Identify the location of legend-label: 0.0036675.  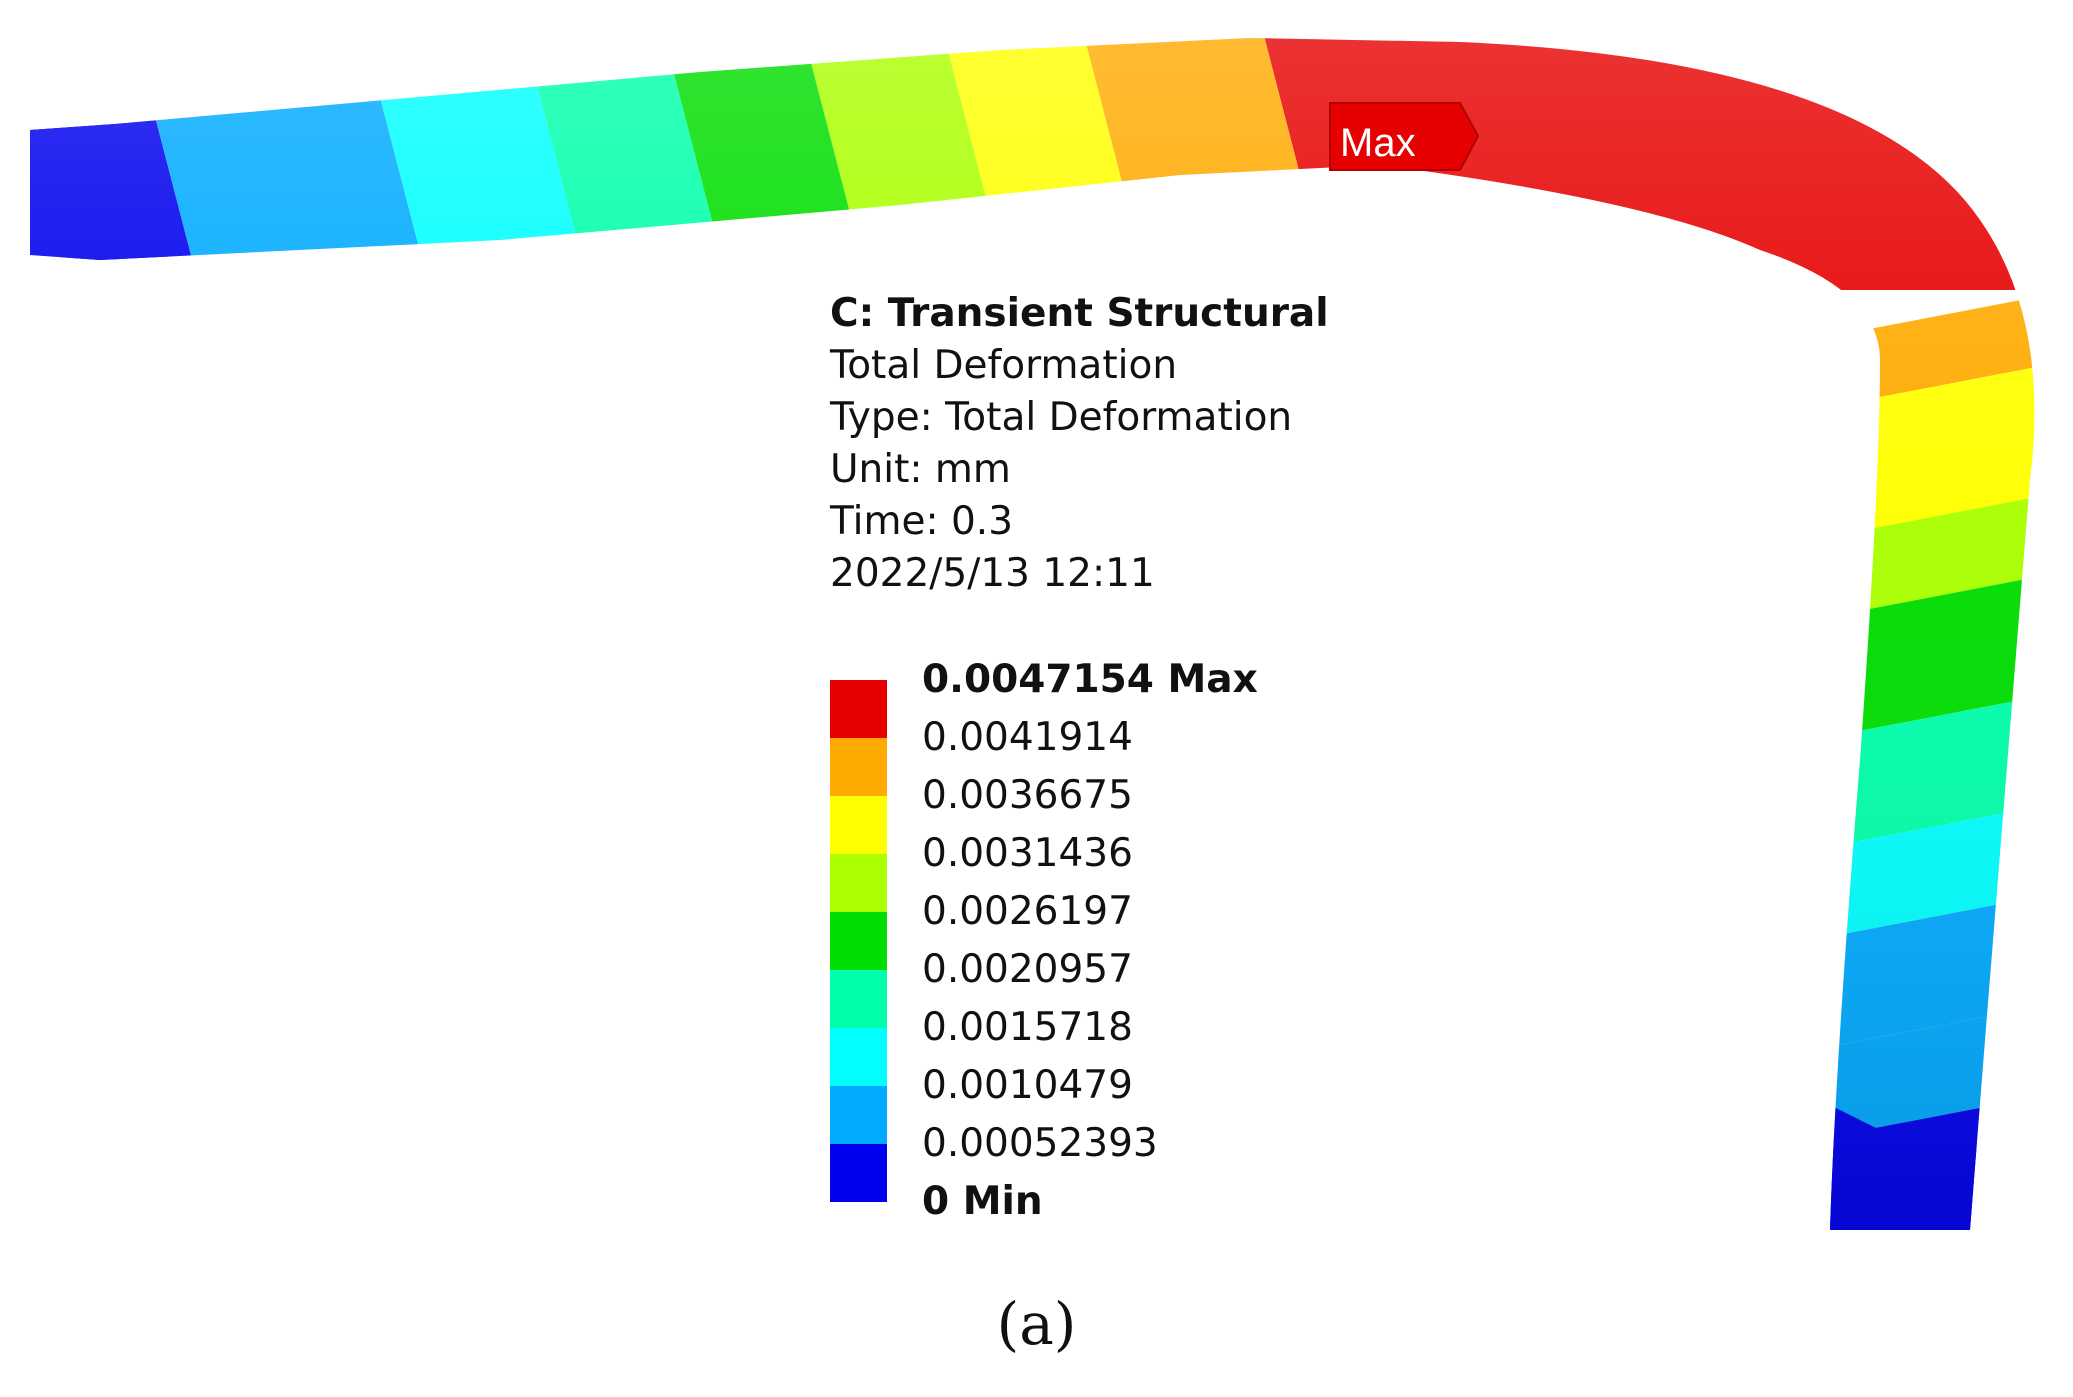
(1027, 795).